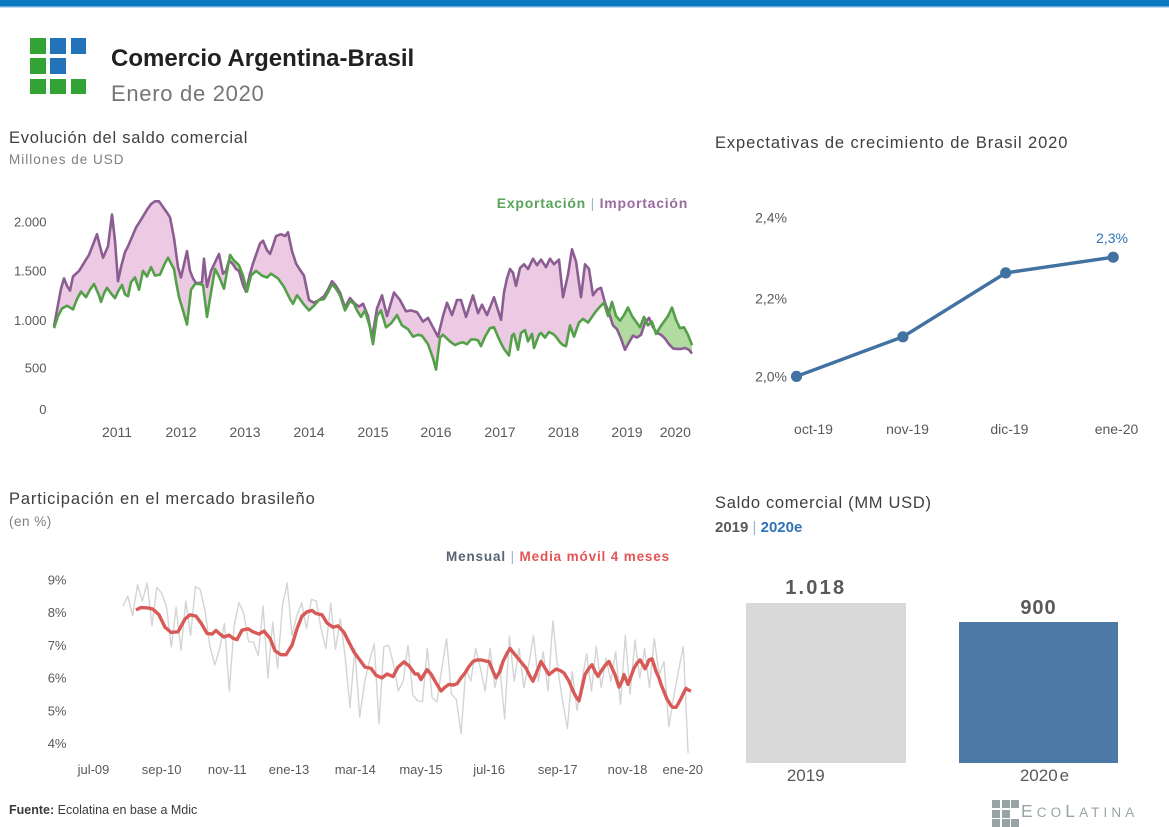  Describe the element at coordinates (93, 769) in the screenshot. I see `svg-text: jul-09` at that location.